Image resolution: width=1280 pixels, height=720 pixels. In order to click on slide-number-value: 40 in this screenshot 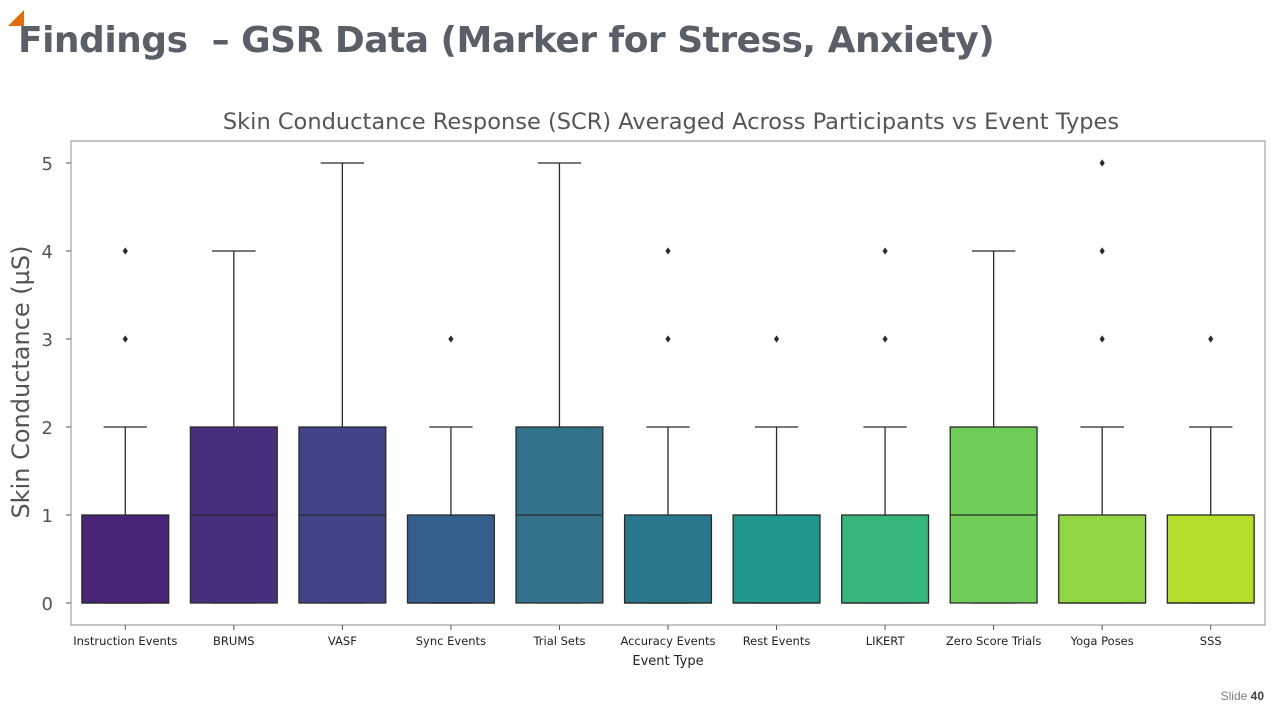, I will do `click(1257, 696)`.